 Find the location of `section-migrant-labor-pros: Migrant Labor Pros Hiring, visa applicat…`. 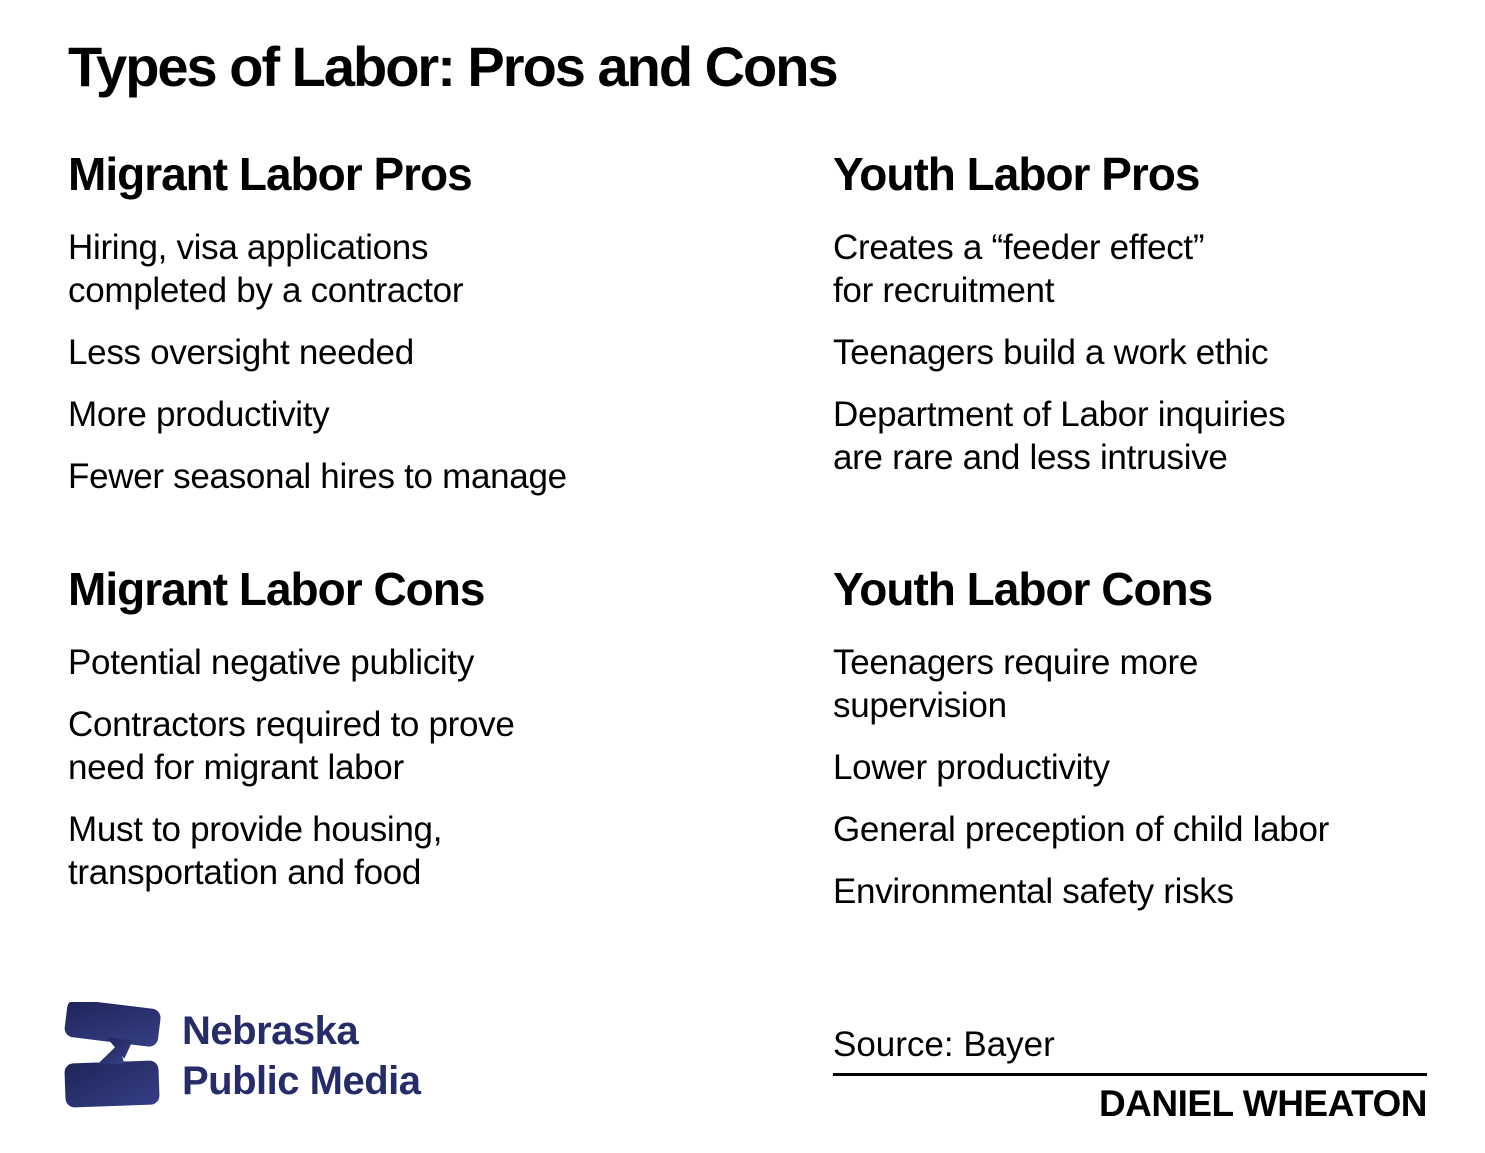

section-migrant-labor-pros: Migrant Labor Pros Hiring, visa applicat… is located at coordinates (408, 332).